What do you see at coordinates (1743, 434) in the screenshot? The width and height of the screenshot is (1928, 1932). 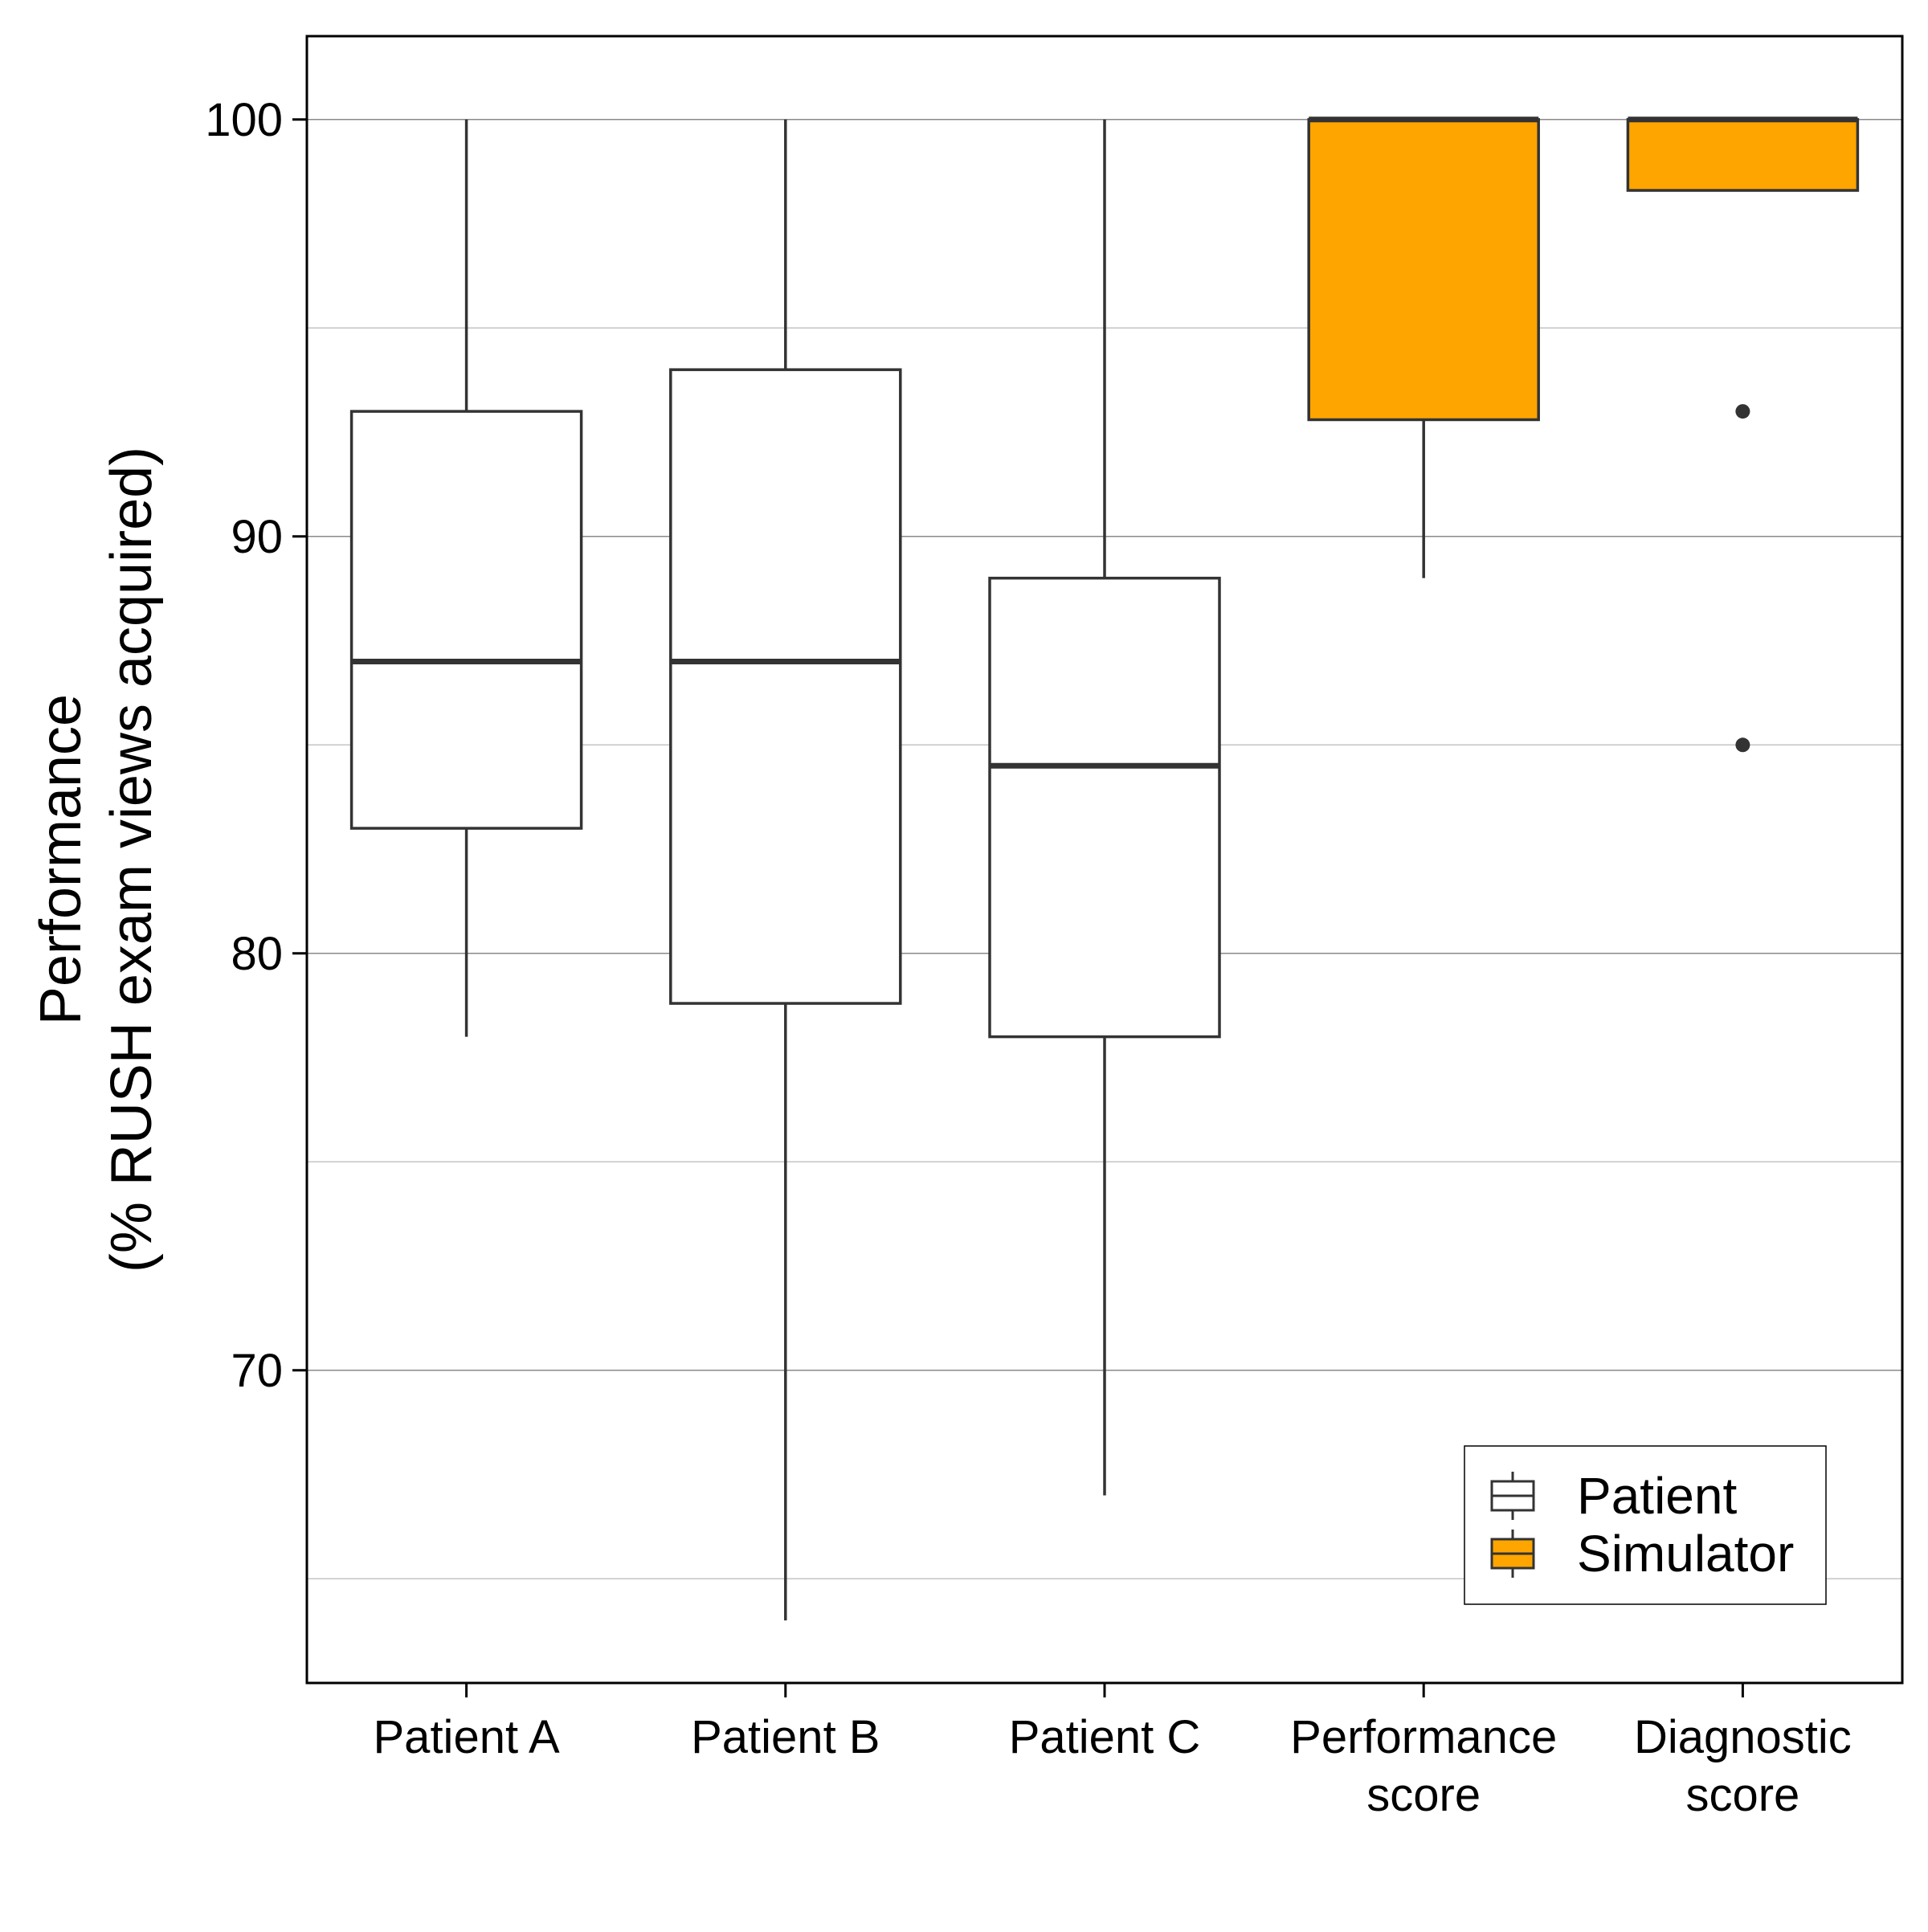 I see `box-diagnostic-score` at bounding box center [1743, 434].